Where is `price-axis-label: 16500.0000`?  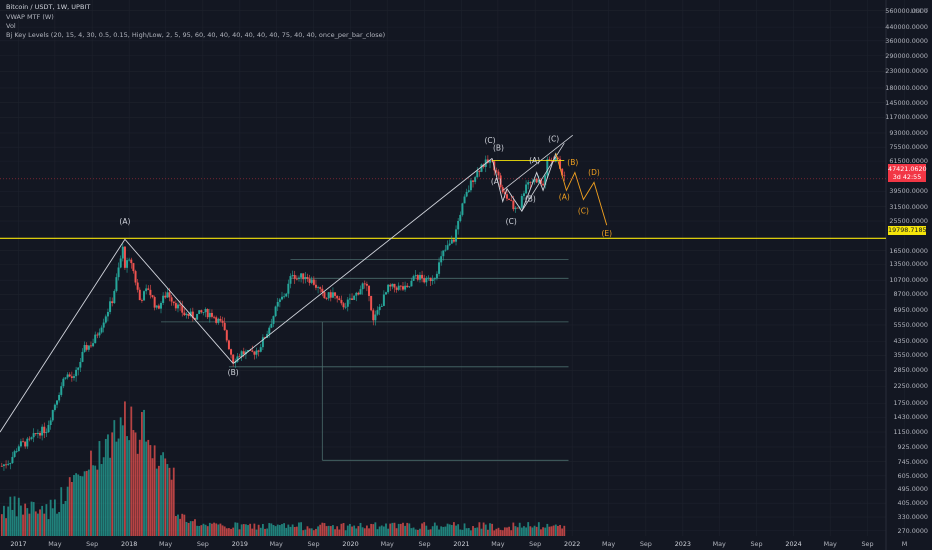
price-axis-label: 16500.0000 is located at coordinates (908, 250).